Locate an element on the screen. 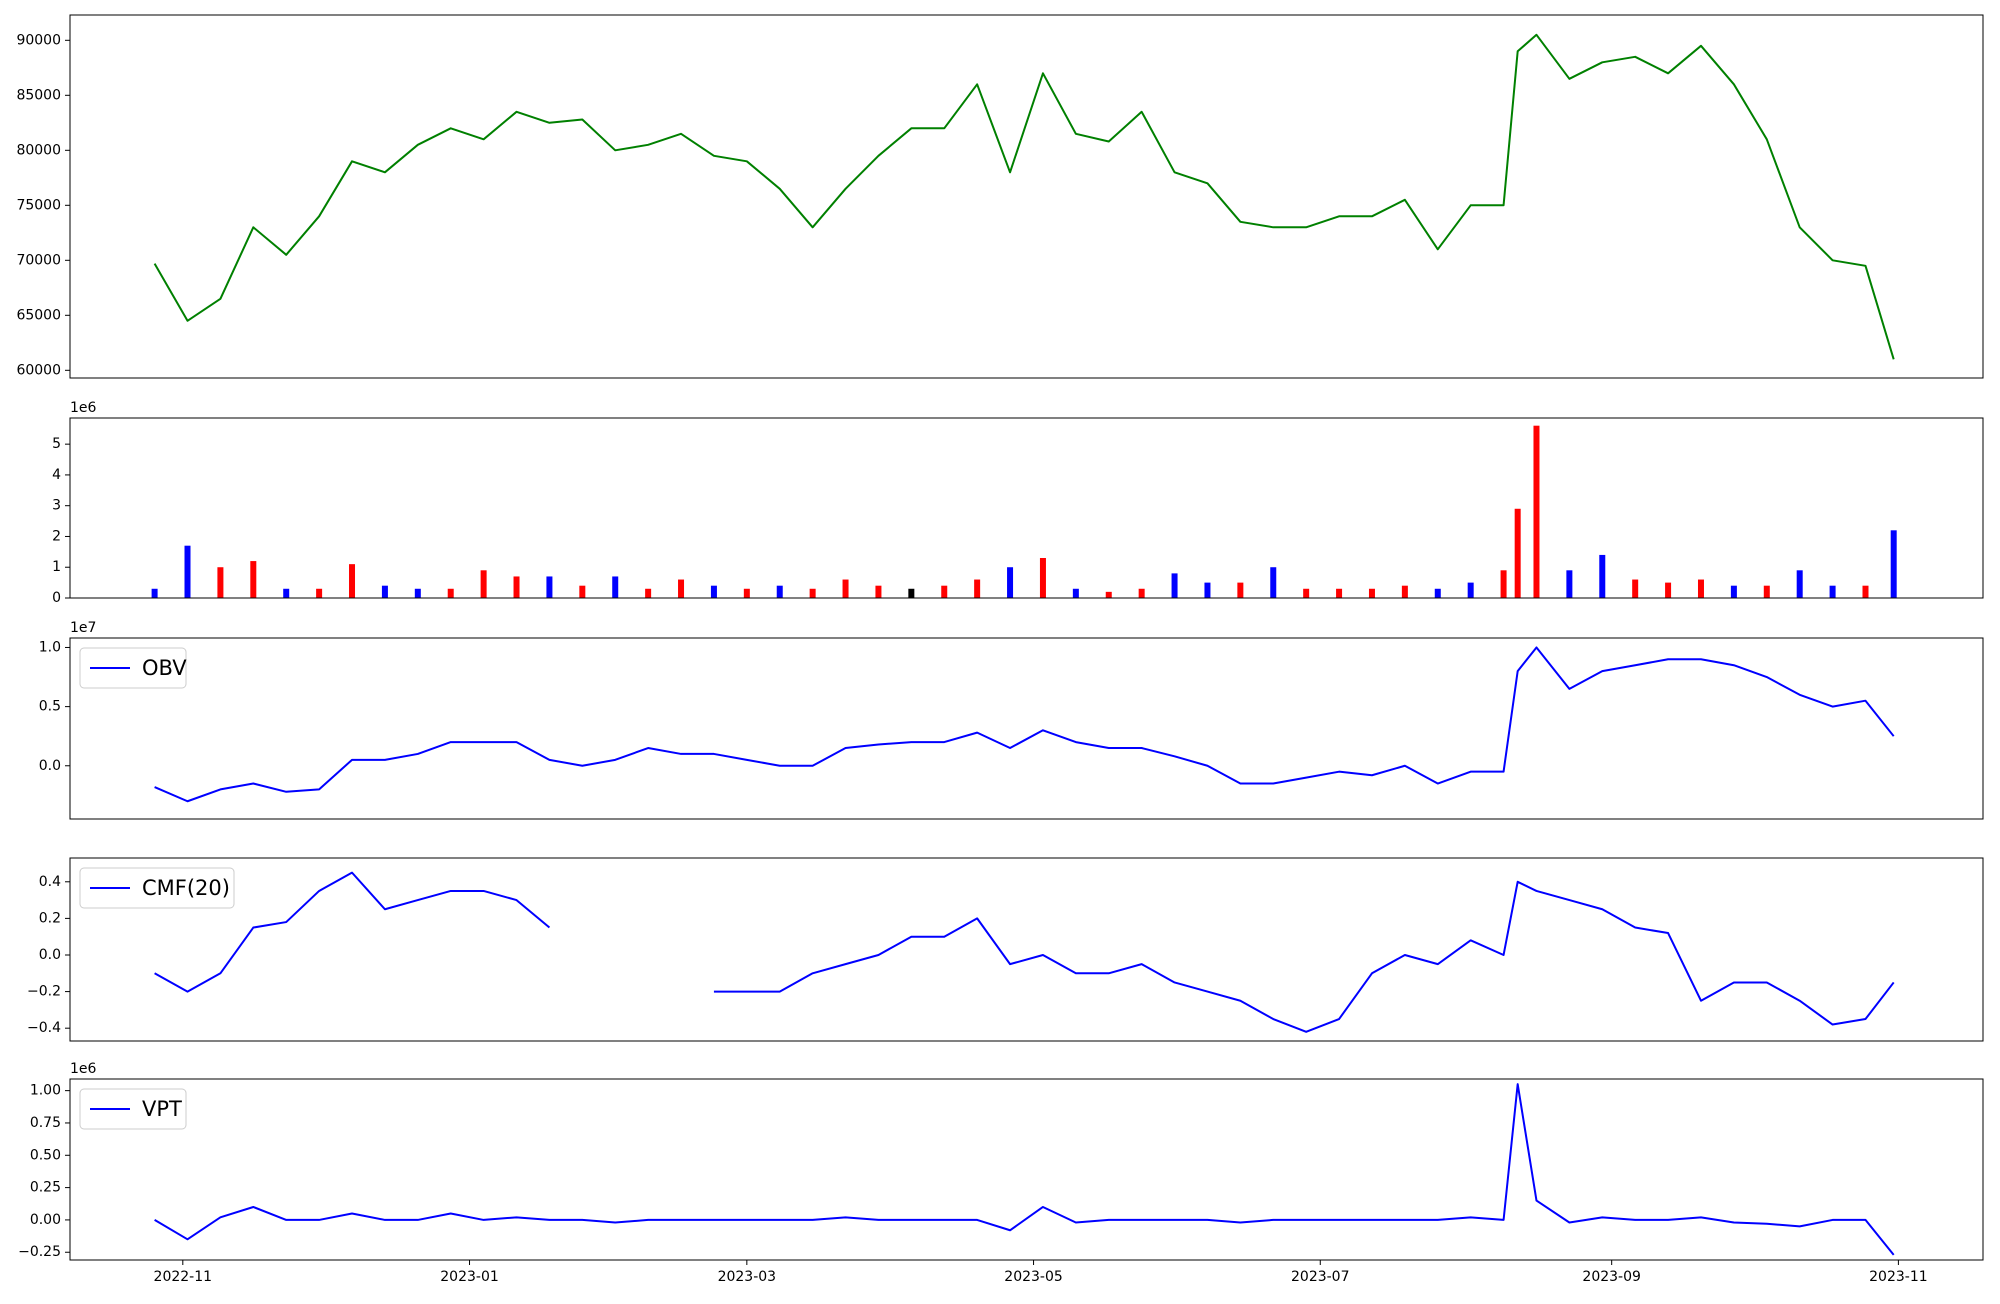 This screenshot has width=2000, height=1304. y-tick-label: −0.2 is located at coordinates (44, 992).